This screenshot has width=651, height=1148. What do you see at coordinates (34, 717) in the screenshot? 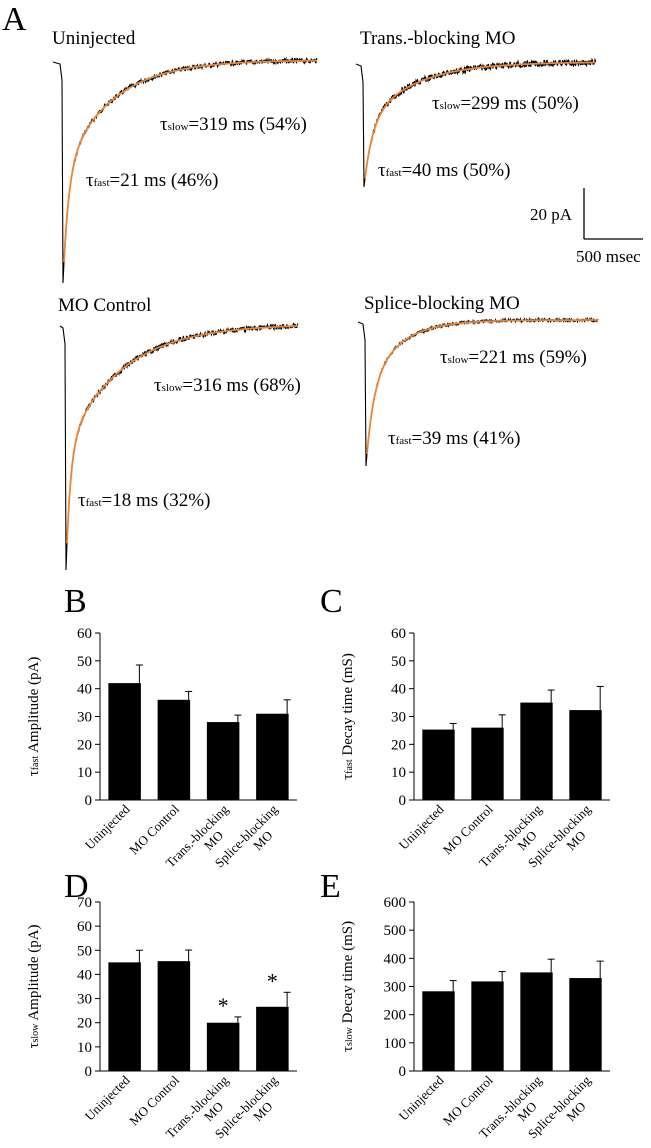
I see `y-axis-label: τfast Amplitude (pA)` at bounding box center [34, 717].